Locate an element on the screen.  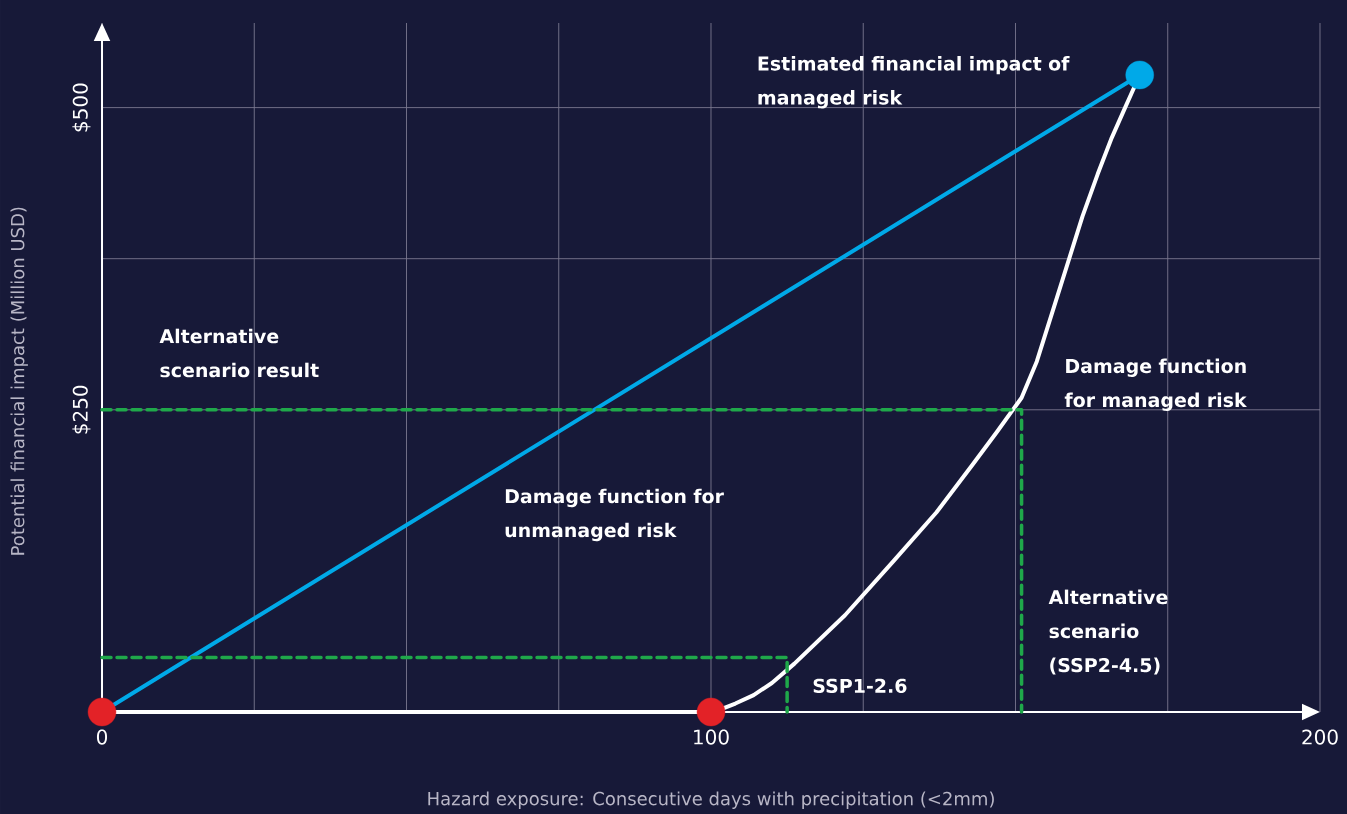
x-axis-title: Hazard exposure: Consecutive days with precipitation (<2mm) is located at coordinates (711, 800).